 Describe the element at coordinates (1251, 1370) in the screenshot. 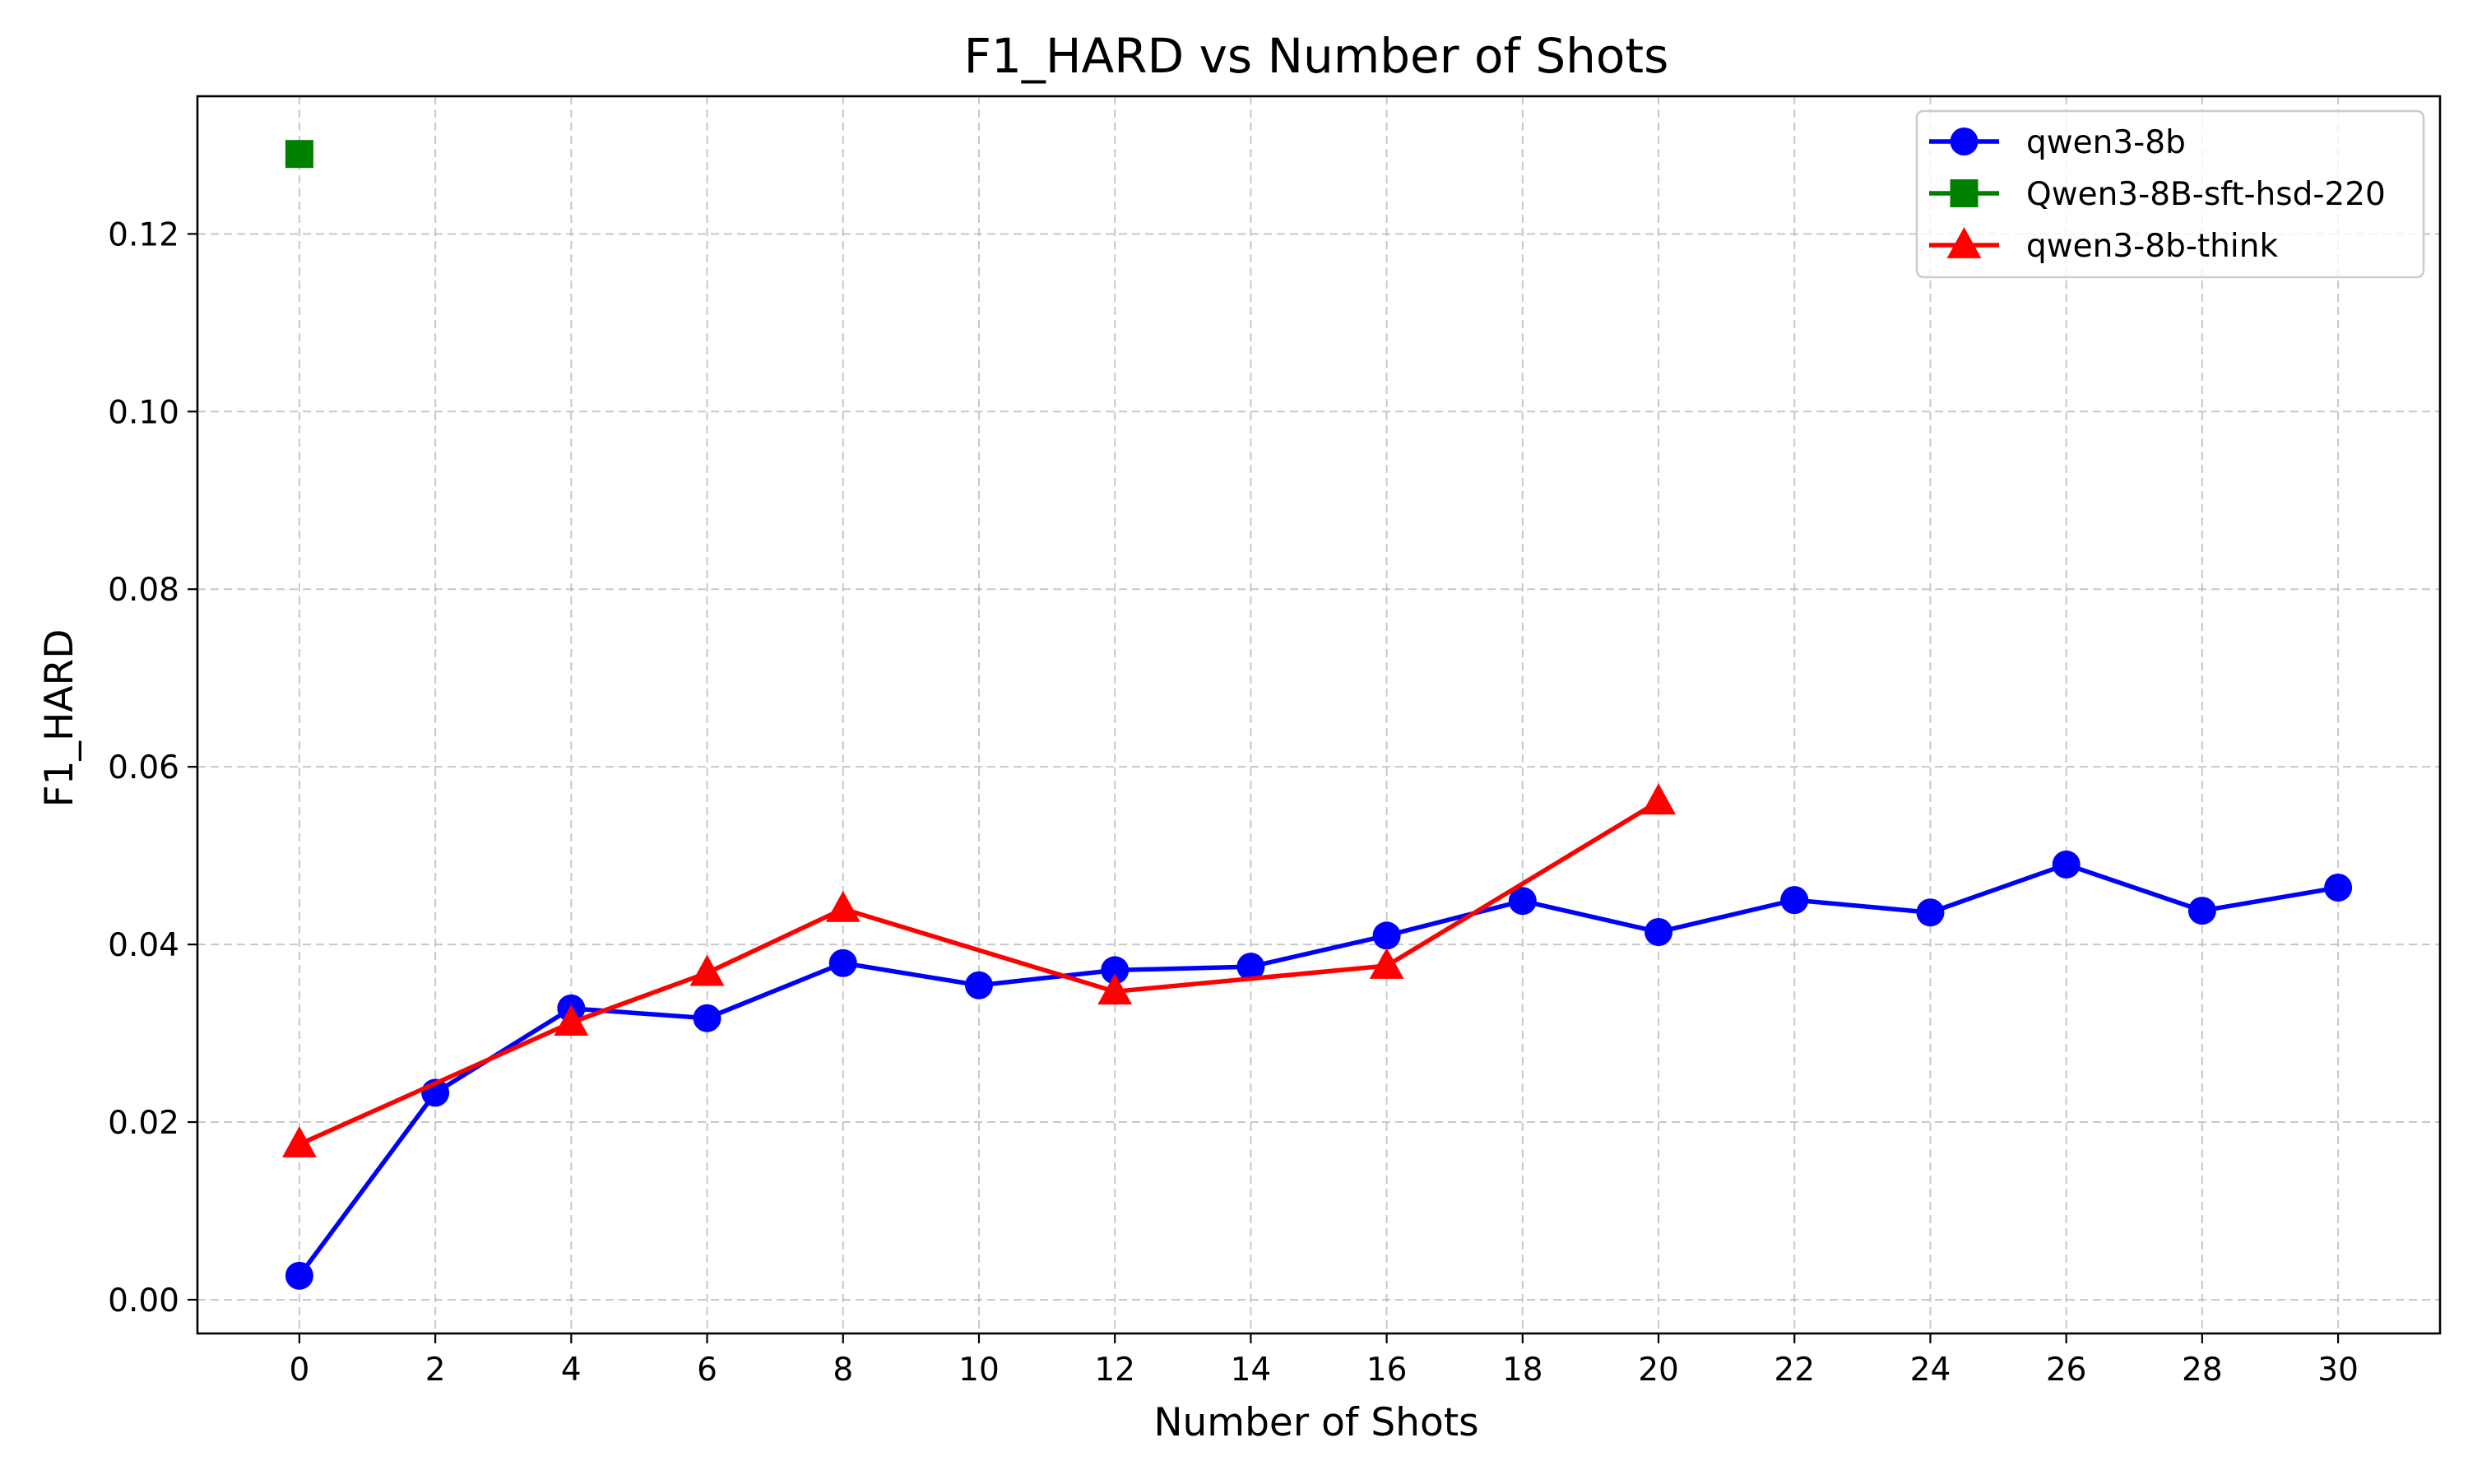

I see `x-tick-label: 14` at that location.